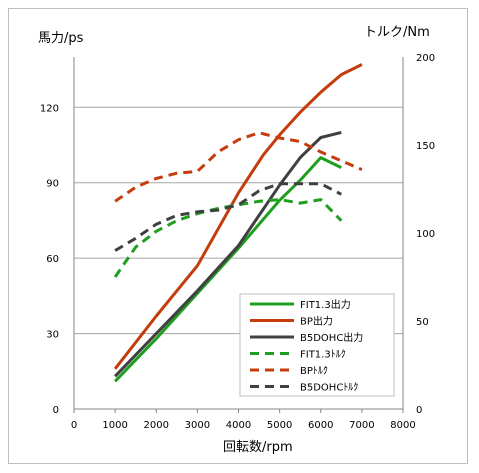 The image size is (479, 473). I want to click on x-tick-label: 6000, so click(320, 425).